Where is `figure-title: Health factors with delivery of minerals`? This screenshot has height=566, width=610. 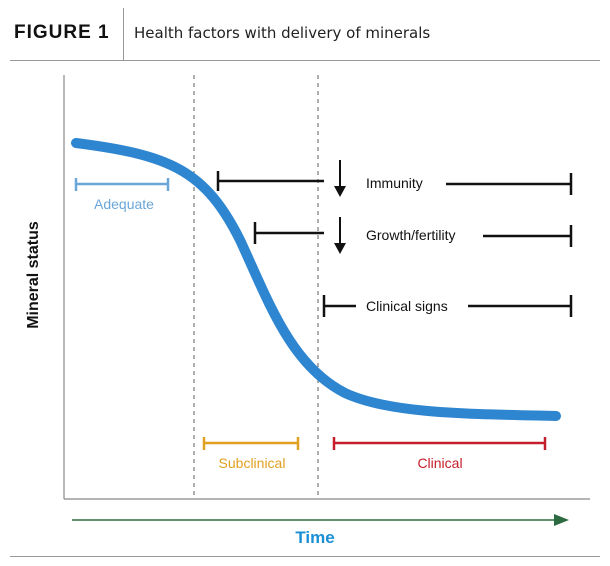 figure-title: Health factors with delivery of minerals is located at coordinates (282, 33).